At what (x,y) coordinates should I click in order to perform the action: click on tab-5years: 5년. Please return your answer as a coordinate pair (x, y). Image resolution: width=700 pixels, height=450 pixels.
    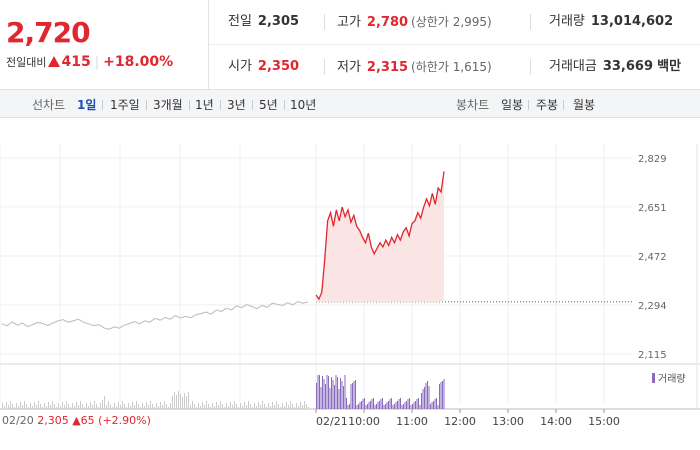
    Looking at the image, I should click on (268, 105).